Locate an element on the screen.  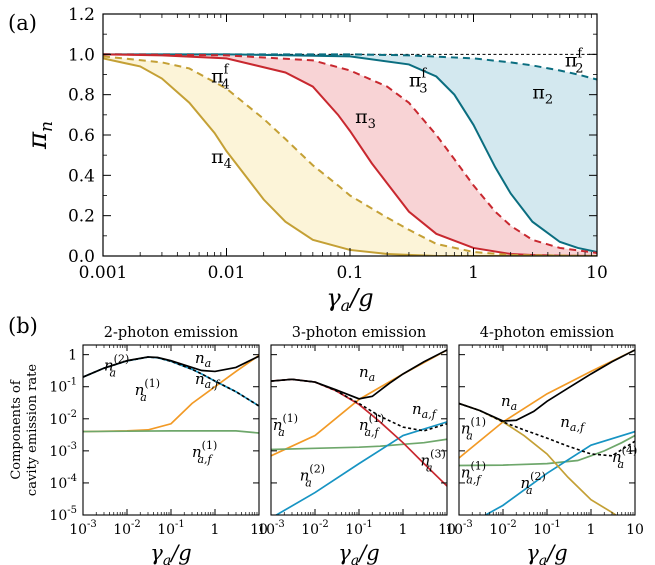
series-na1 is located at coordinates (547, 404).